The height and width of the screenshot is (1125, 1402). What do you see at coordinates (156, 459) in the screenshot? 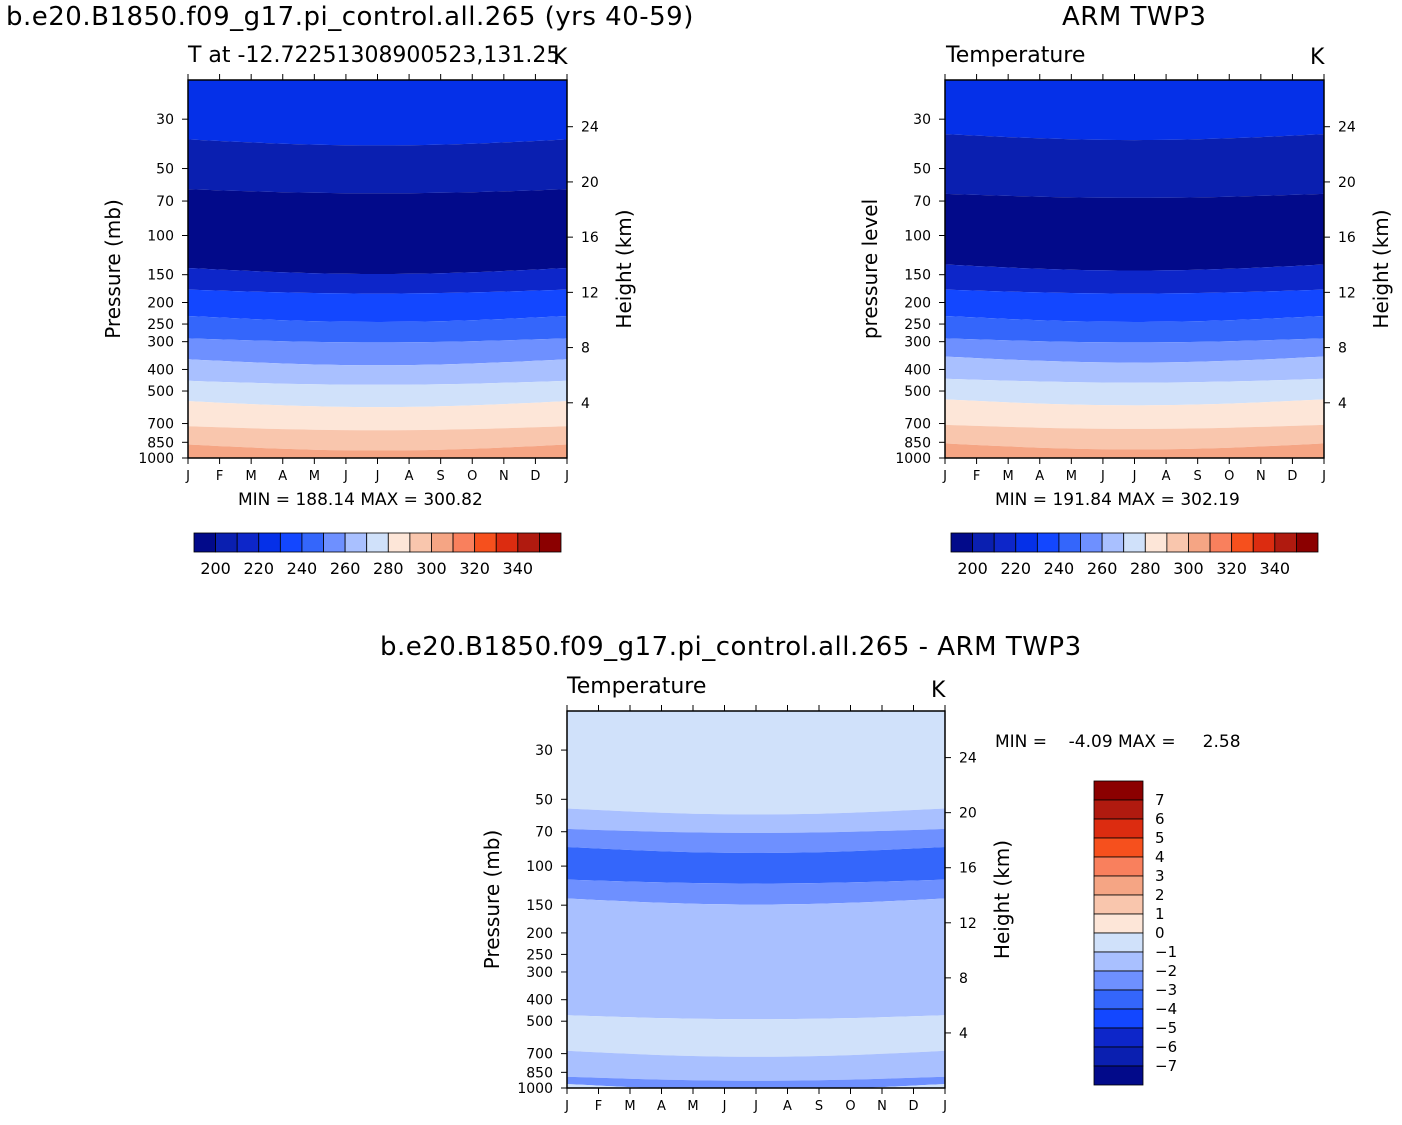
I see `left-y-tick-label: 1000` at bounding box center [156, 459].